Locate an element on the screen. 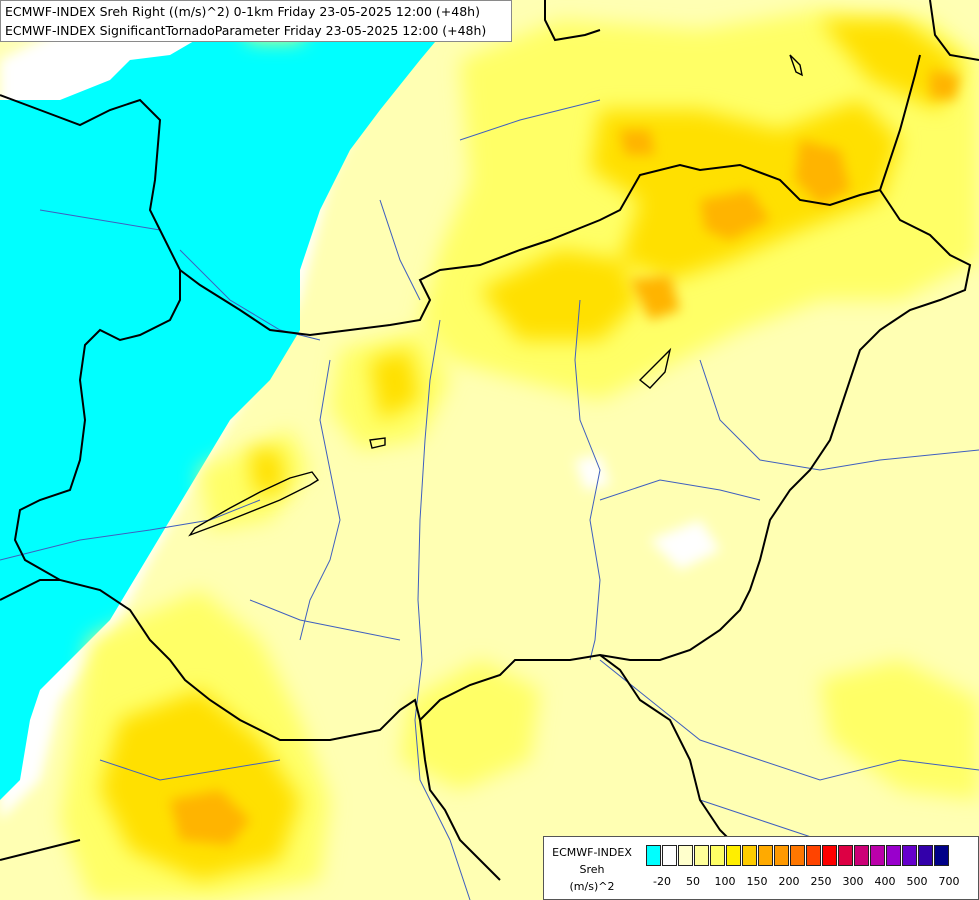  legend-title: ECMWF-INDEX is located at coordinates (592, 852).